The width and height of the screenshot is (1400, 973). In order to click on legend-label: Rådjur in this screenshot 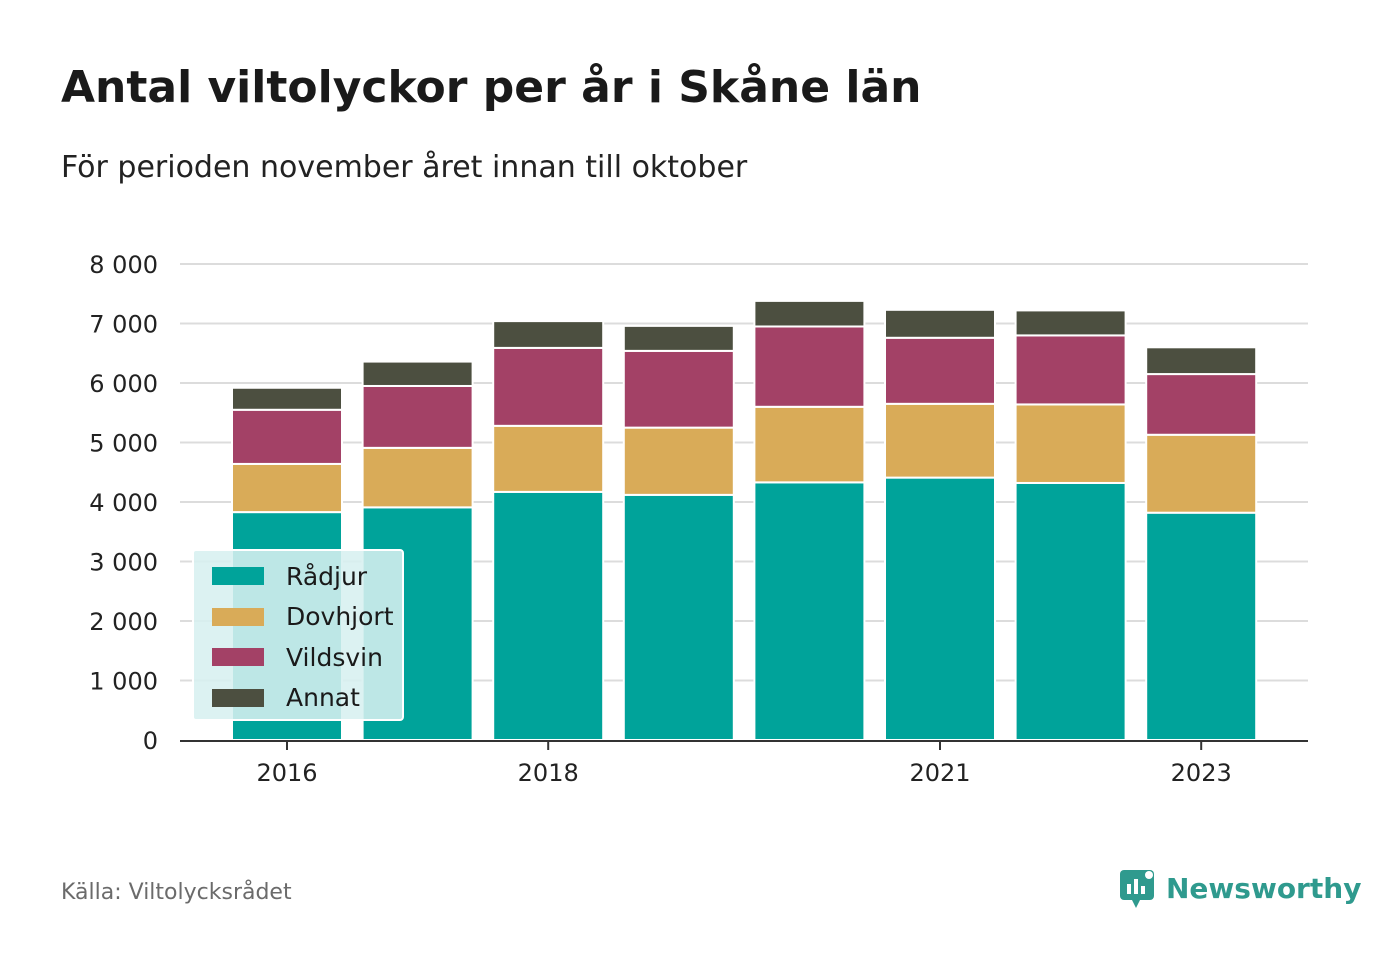, I will do `click(327, 576)`.